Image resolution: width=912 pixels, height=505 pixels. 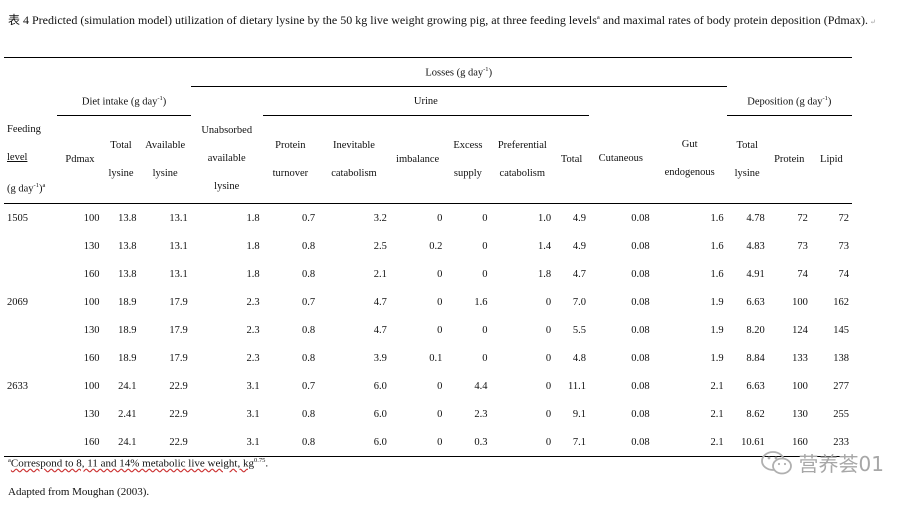 I want to click on deposition-header: Deposition (g day-1), so click(x=789, y=101).